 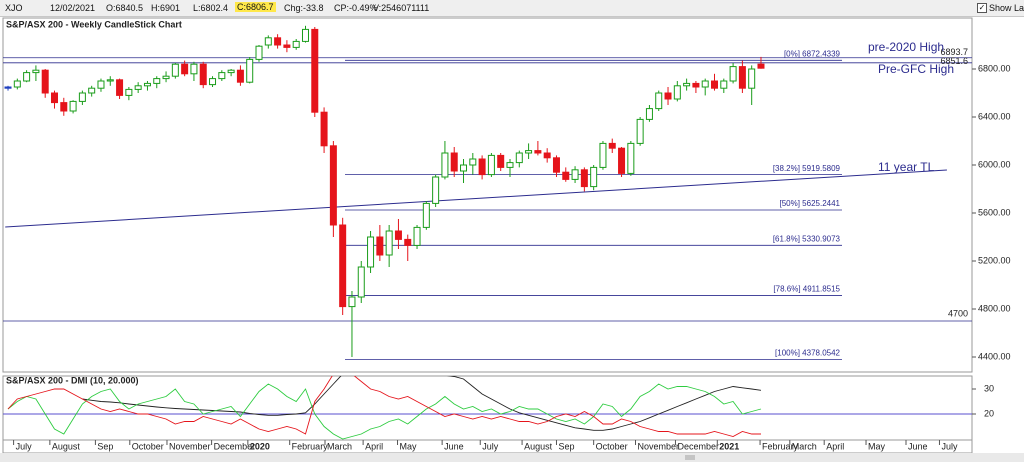 I want to click on x-tick-label: July, so click(x=24, y=446).